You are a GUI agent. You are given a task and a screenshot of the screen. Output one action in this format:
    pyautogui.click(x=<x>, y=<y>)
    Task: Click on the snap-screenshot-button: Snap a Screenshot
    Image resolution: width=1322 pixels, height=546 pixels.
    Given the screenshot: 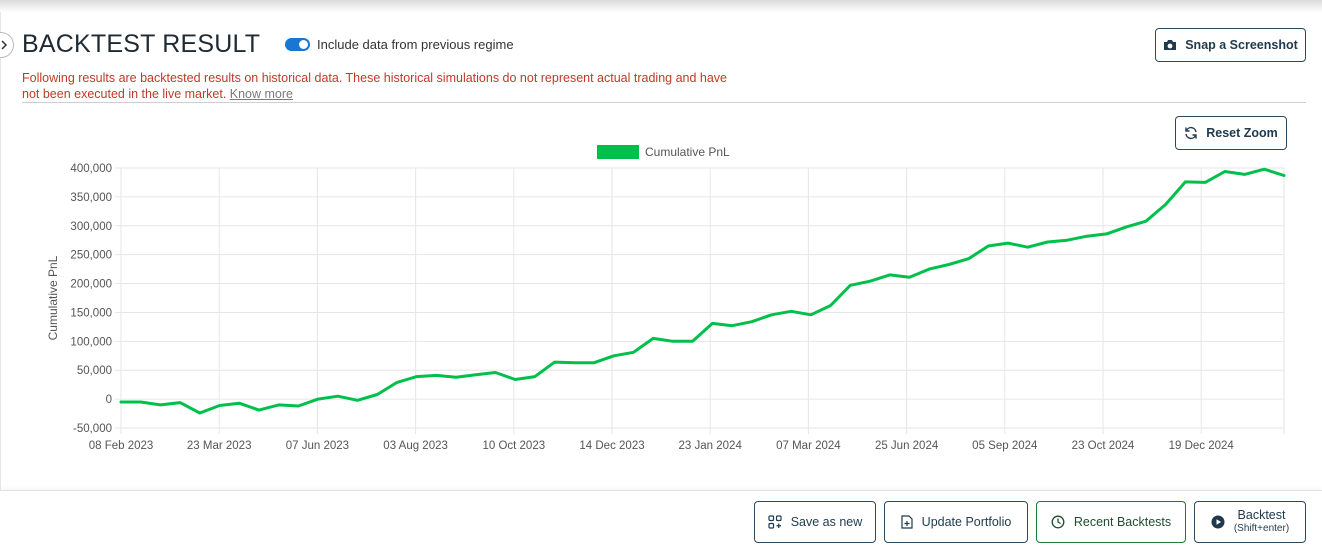 What is the action you would take?
    pyautogui.click(x=1230, y=45)
    